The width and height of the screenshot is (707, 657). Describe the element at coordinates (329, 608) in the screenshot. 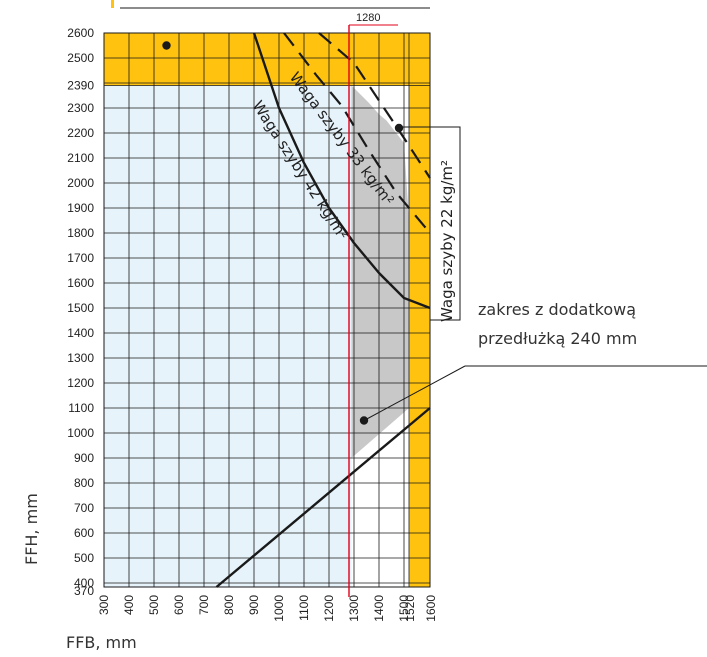

I see `x-tick-label: 1200` at that location.